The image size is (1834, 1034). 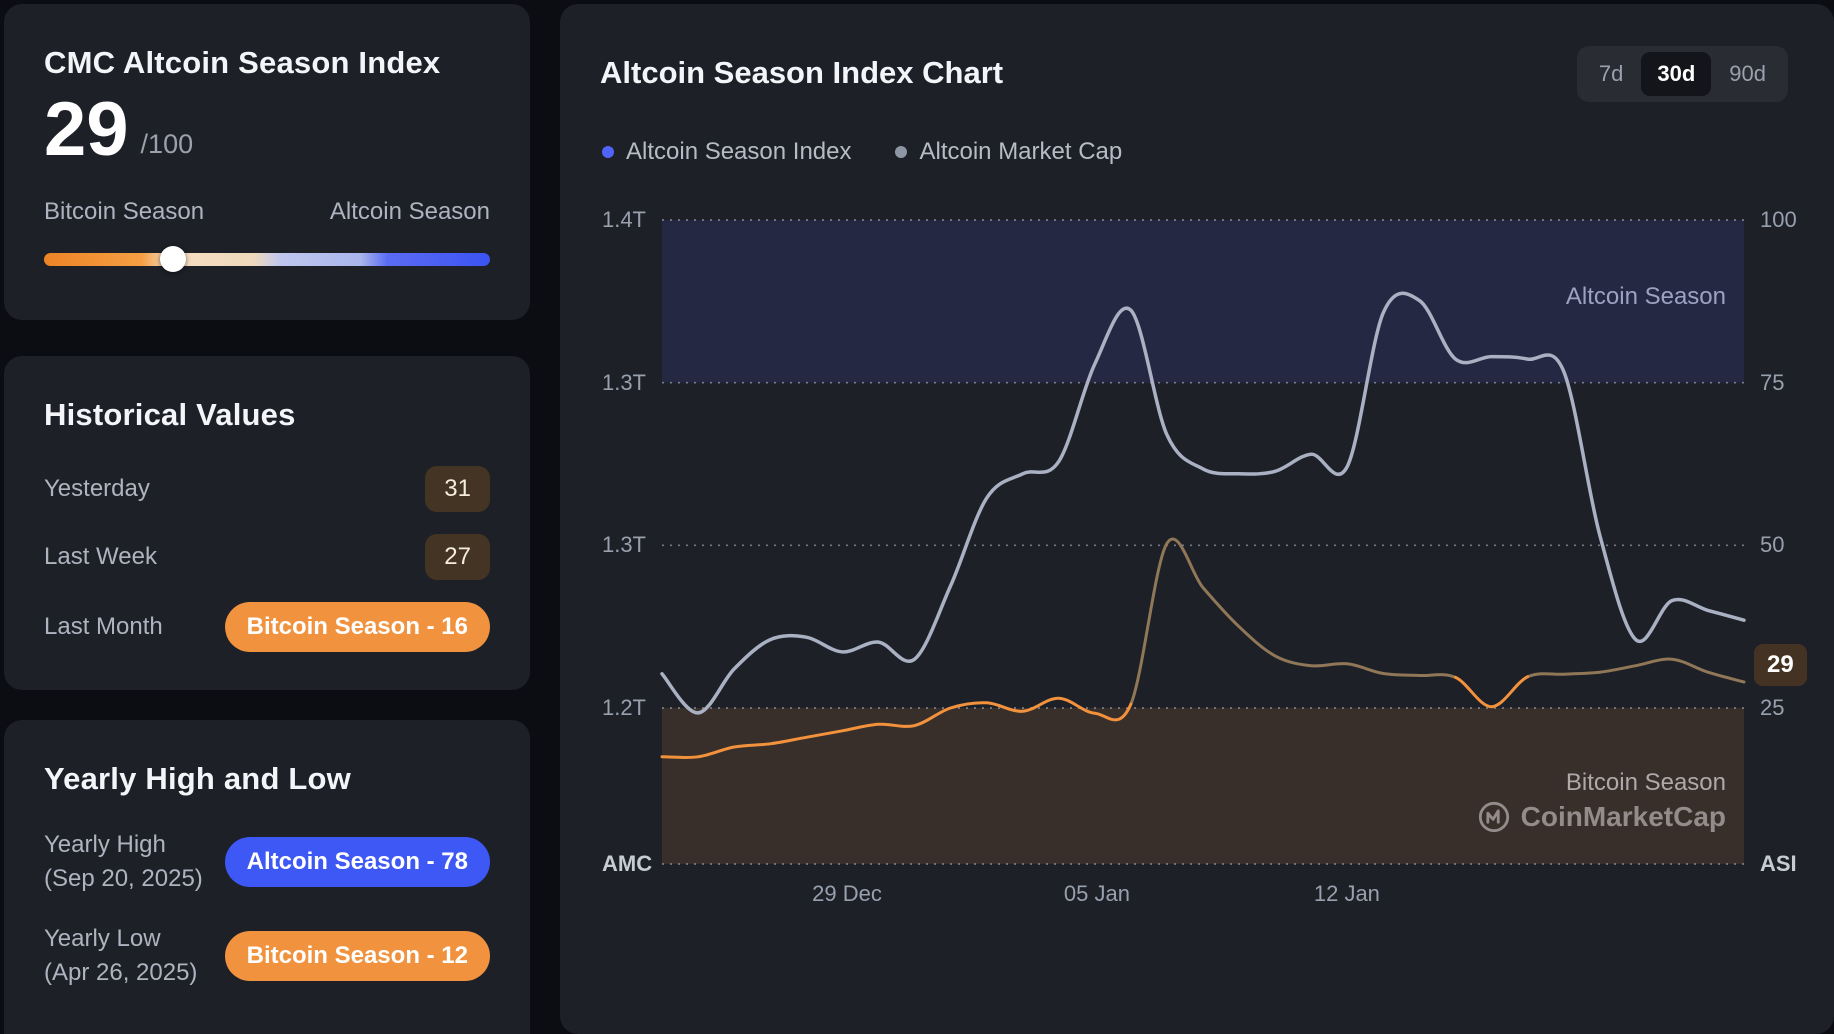 I want to click on row-sublabel: (Apr 26, 2025), so click(x=121, y=972).